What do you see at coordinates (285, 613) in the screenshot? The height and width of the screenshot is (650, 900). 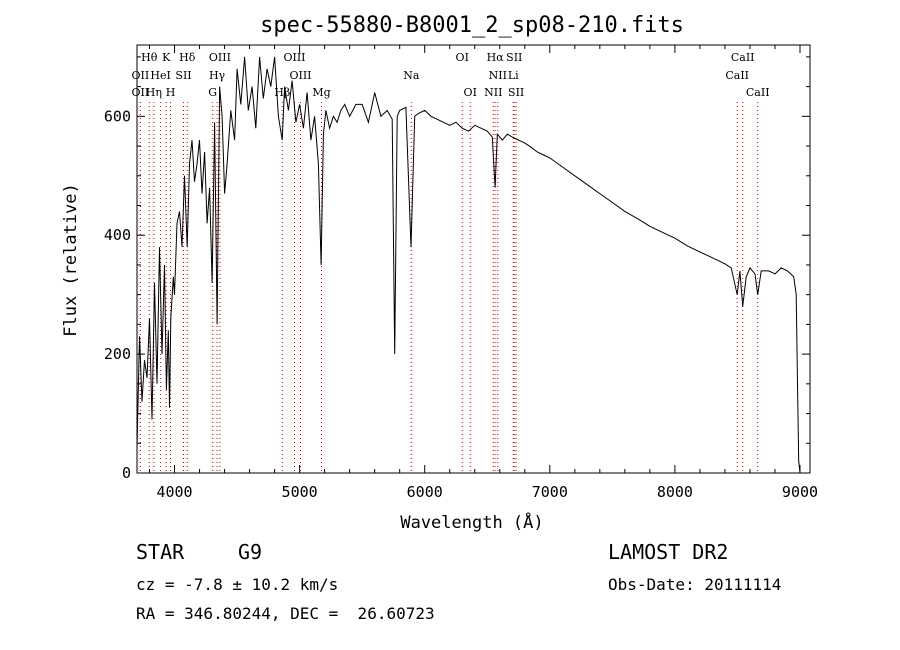 I see `sky-coordinates: RA = 346.80244, DEC = 26.60723` at bounding box center [285, 613].